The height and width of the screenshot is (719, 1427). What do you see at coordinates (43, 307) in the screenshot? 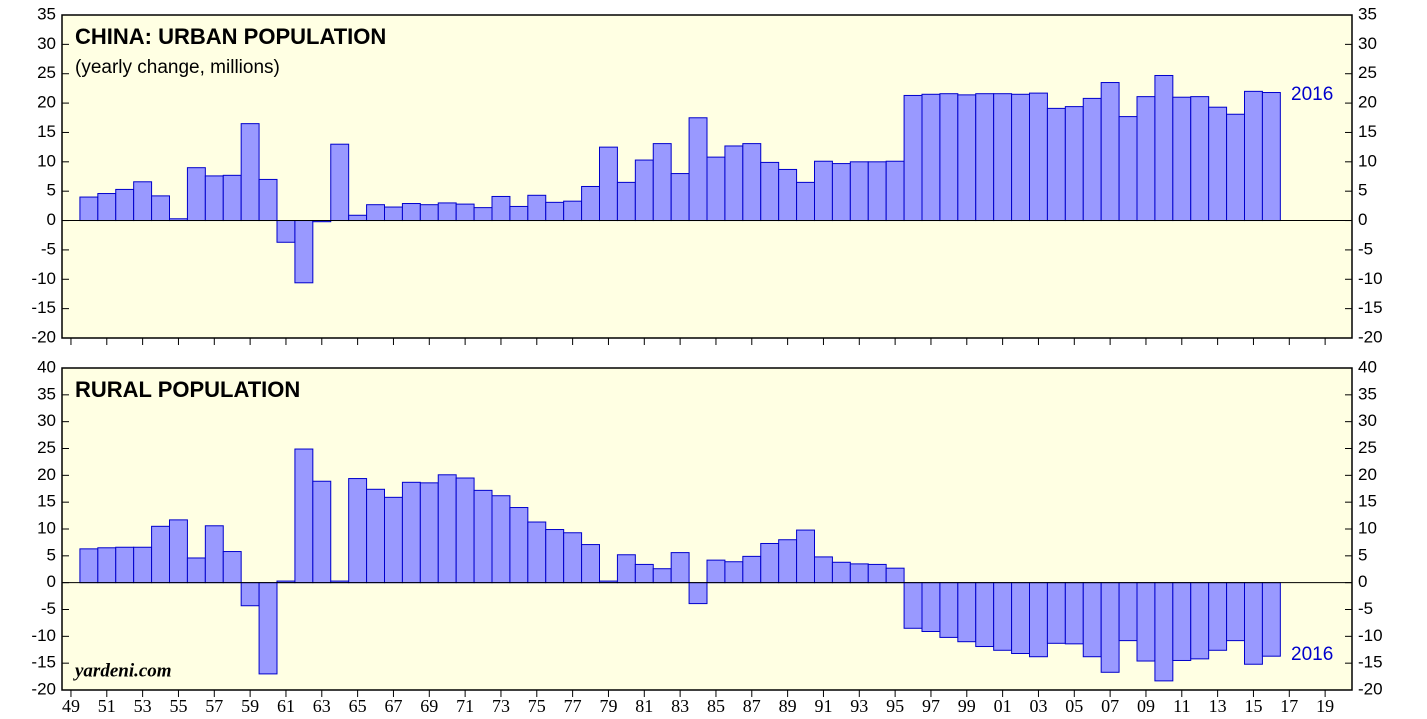
I see `y-tick-label: -15` at bounding box center [43, 307].